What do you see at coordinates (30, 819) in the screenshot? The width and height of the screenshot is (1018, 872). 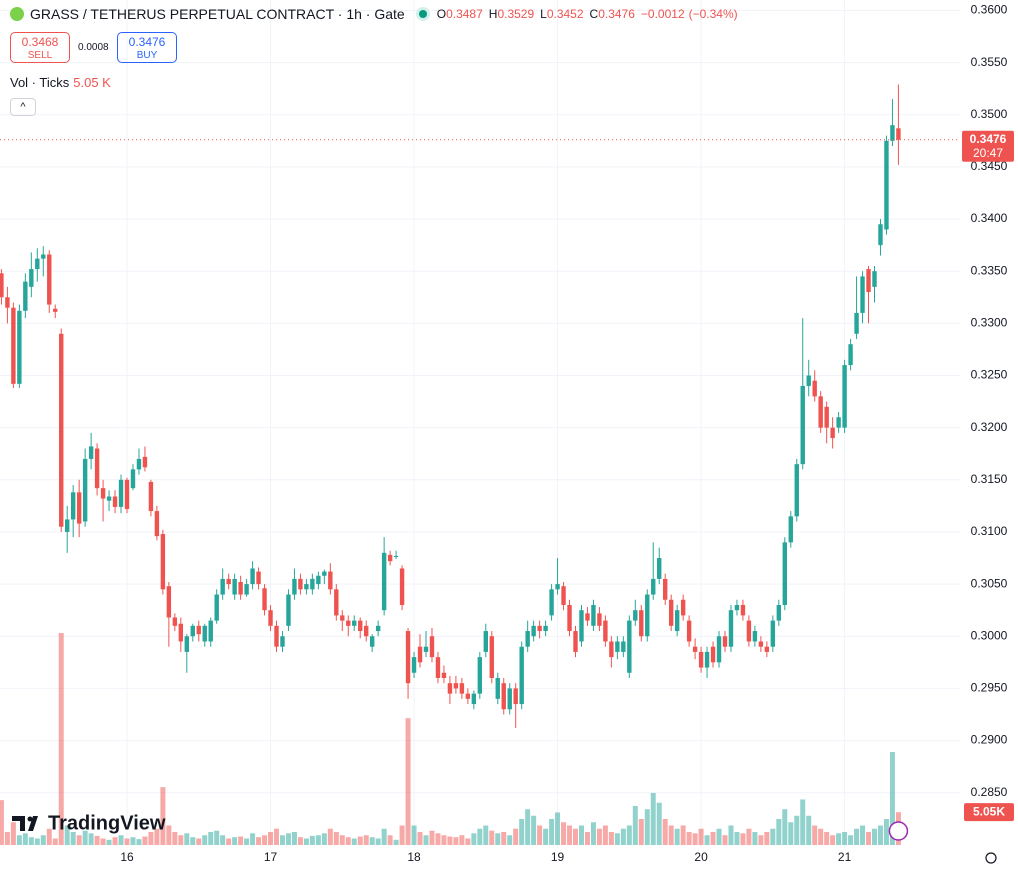 I see `logo-dot` at bounding box center [30, 819].